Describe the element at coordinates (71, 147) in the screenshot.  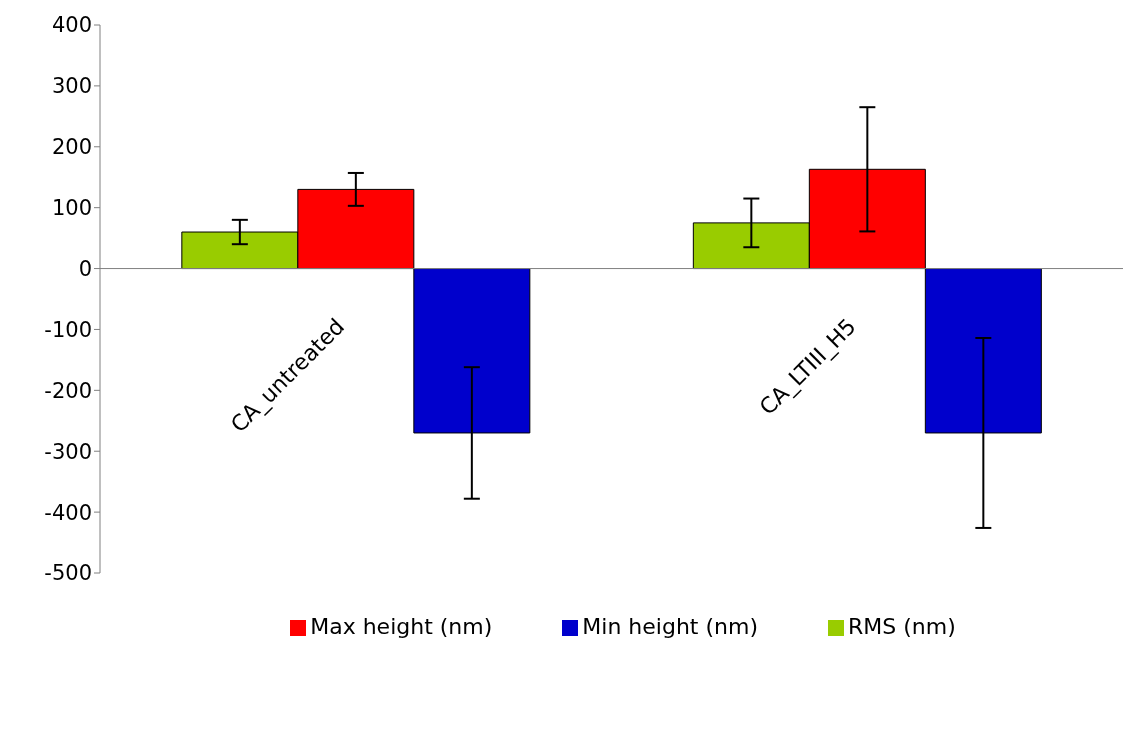
I see `y-tick-label: 200` at that location.